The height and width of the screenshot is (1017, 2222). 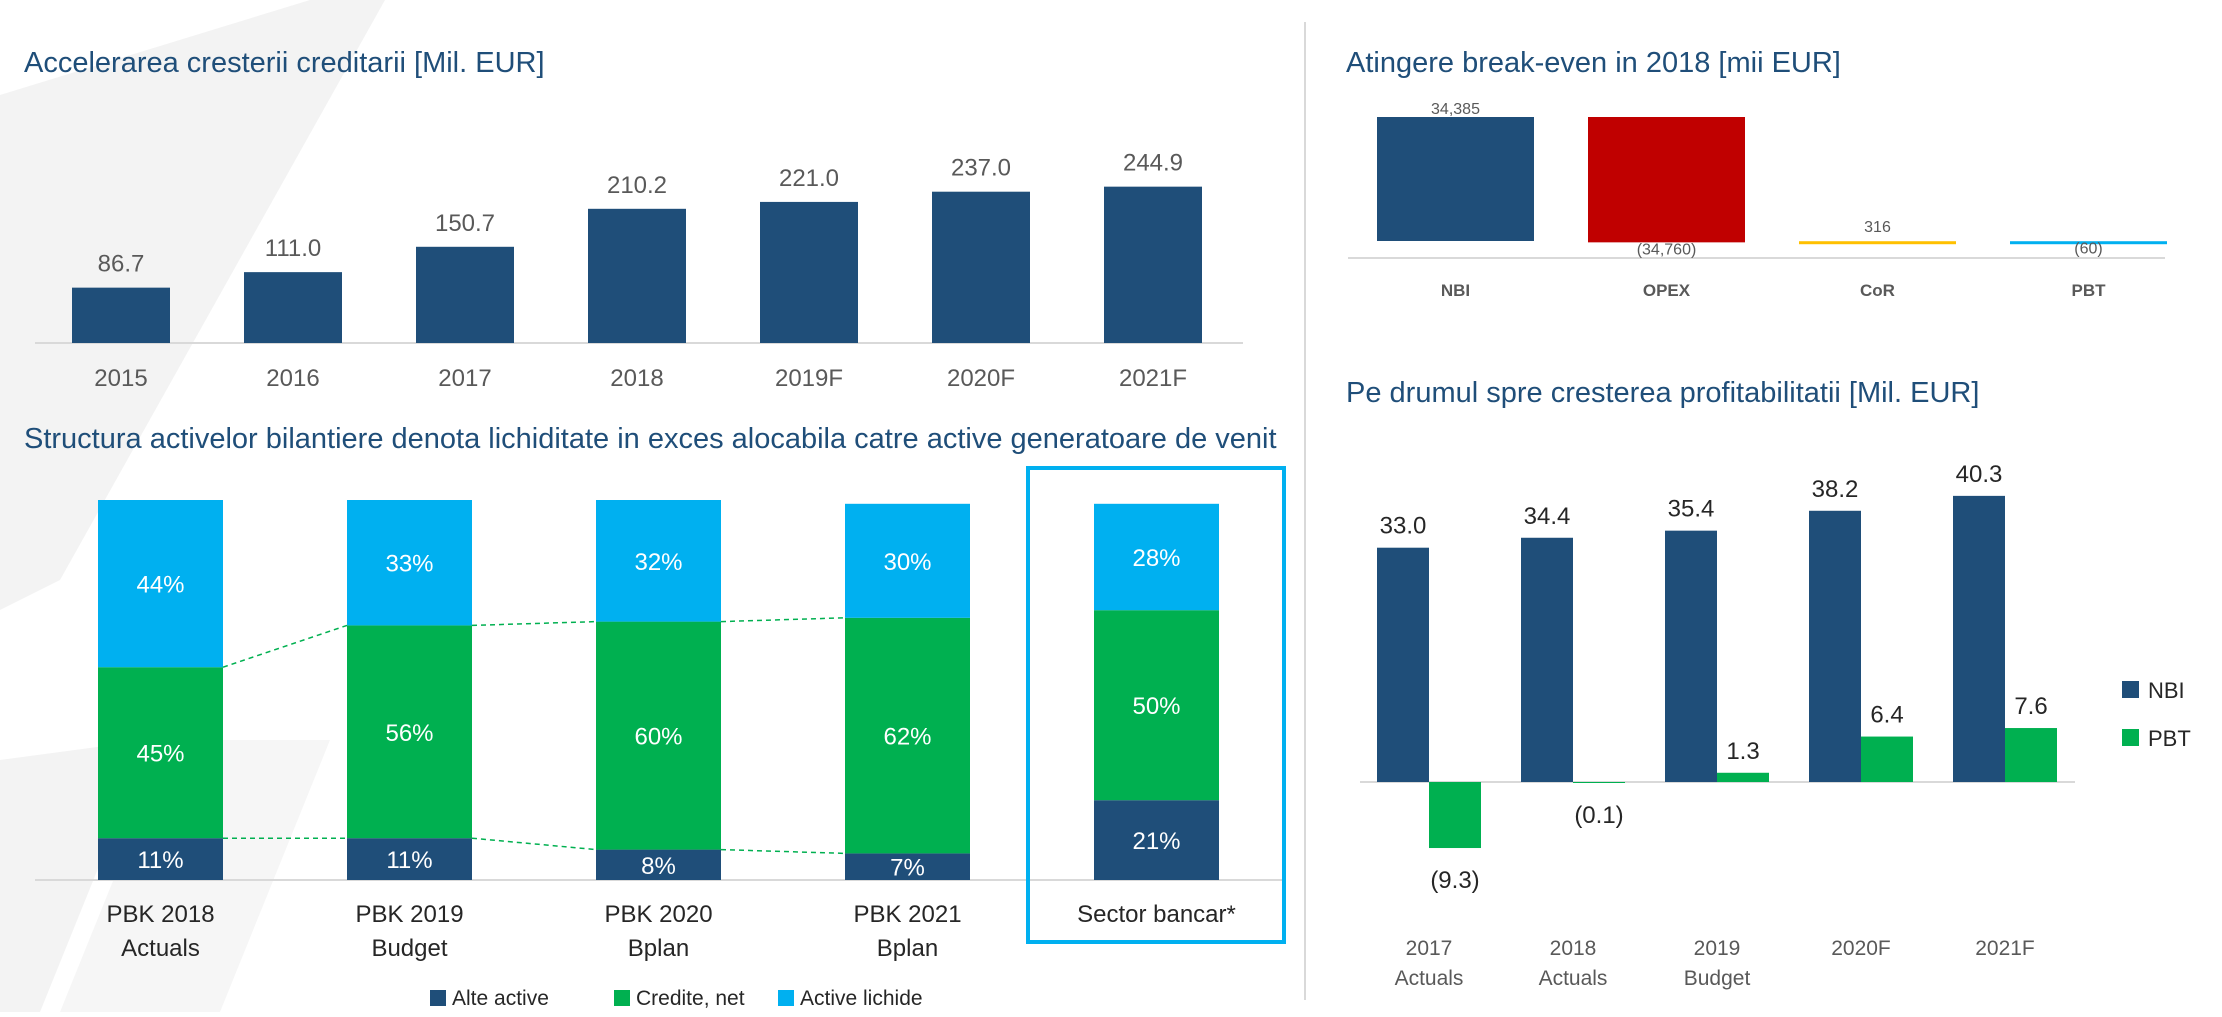 What do you see at coordinates (1877, 290) in the screenshot?
I see `breakeven-category-label: CoR` at bounding box center [1877, 290].